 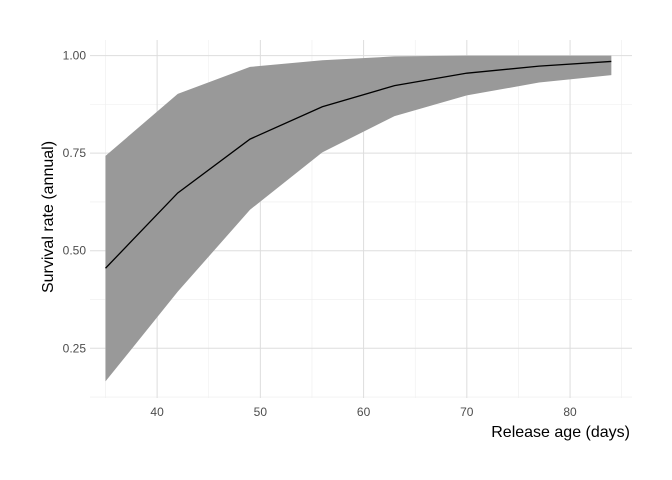 I want to click on x-tick-label: 50, so click(x=261, y=412).